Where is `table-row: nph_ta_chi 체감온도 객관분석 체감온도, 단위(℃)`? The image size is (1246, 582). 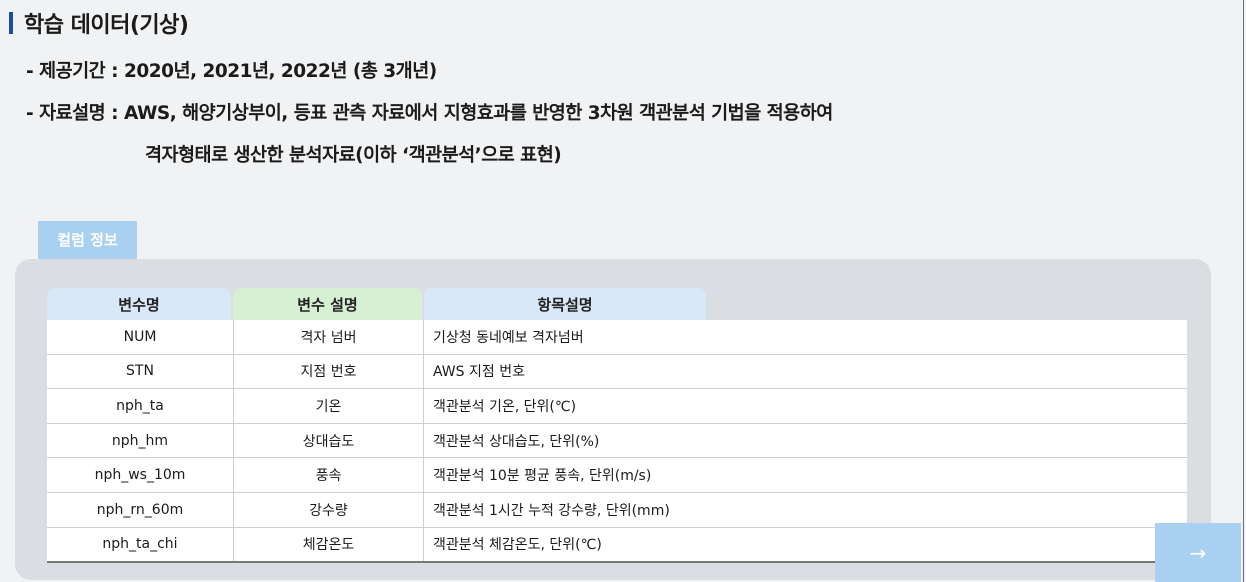 table-row: nph_ta_chi 체감온도 객관분석 체감온도, 단위(℃) is located at coordinates (617, 544).